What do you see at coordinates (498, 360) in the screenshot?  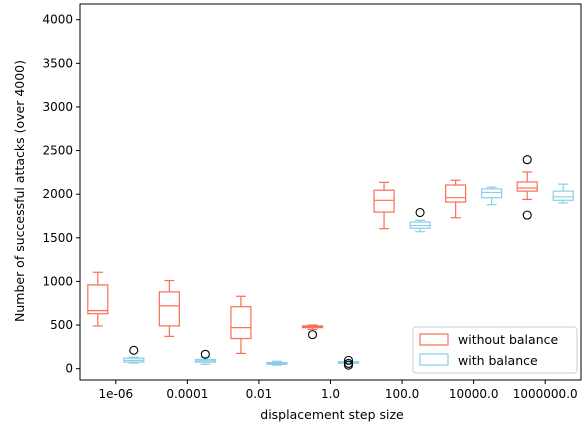 I see `legend-label-with-balance: with balance` at bounding box center [498, 360].